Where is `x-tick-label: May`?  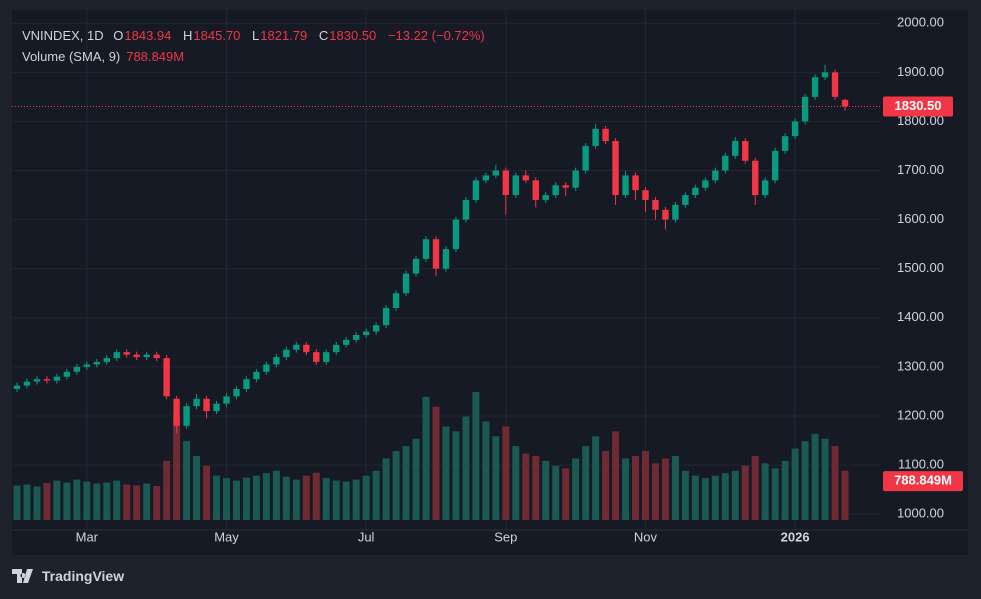 x-tick-label: May is located at coordinates (226, 536).